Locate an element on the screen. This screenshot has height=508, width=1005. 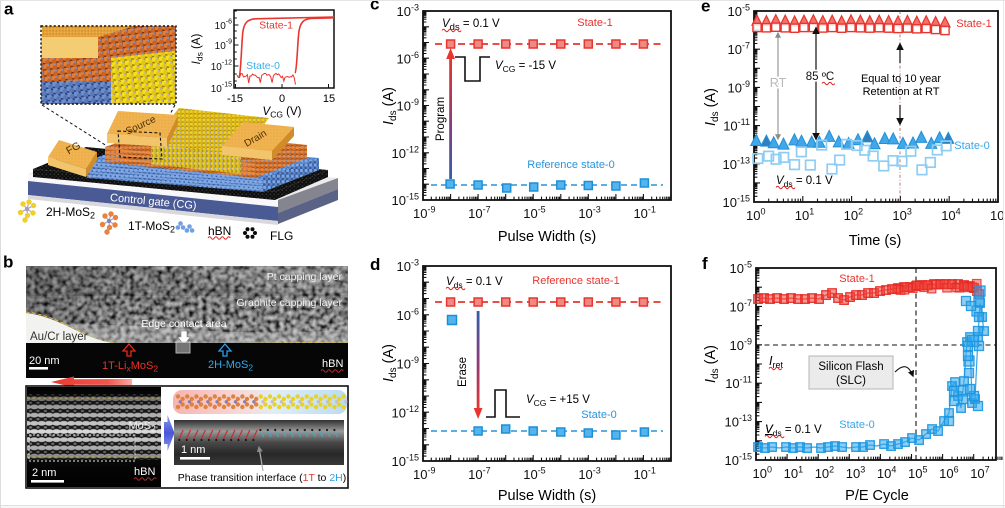
svg-text: a is located at coordinates (9, 10).